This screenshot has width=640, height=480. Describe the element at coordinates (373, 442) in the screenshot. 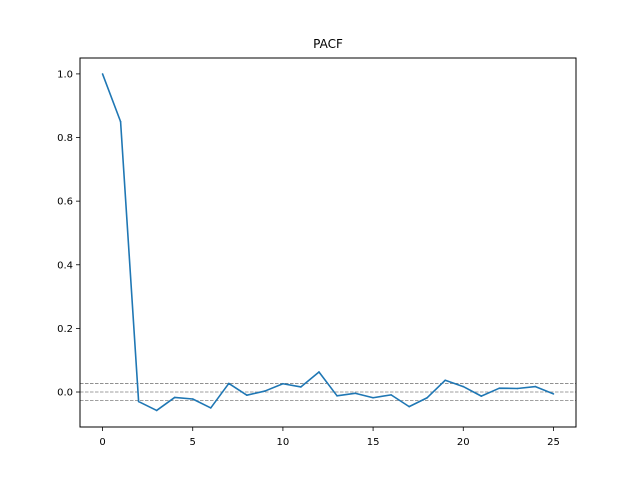

I see `x-tick-label: 15` at that location.